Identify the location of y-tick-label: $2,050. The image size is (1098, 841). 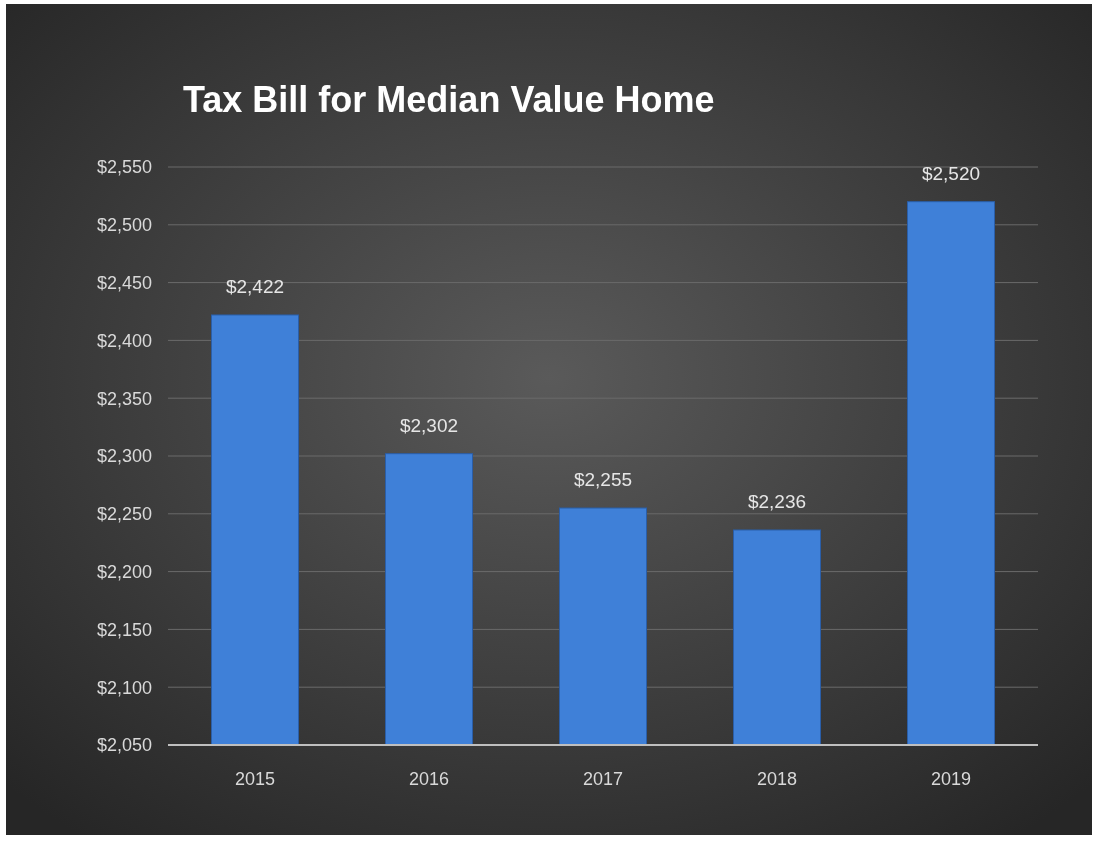
(124, 745).